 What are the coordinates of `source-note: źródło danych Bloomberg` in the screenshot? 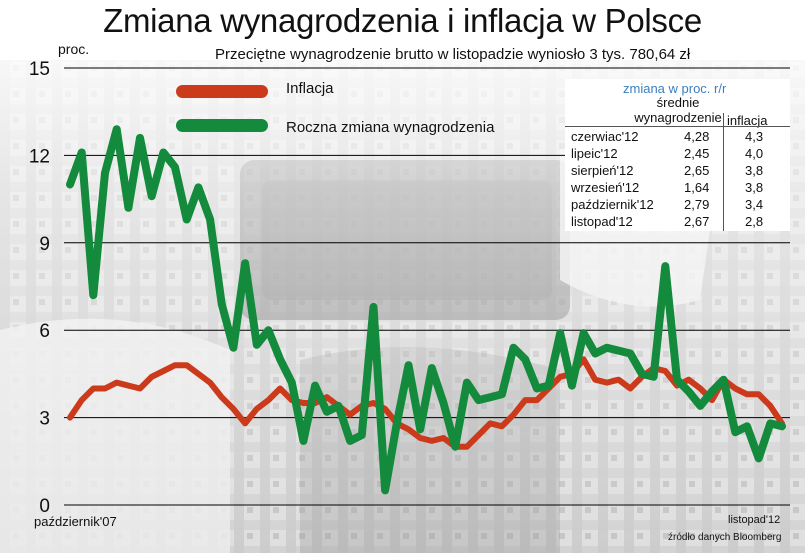 It's located at (725, 537).